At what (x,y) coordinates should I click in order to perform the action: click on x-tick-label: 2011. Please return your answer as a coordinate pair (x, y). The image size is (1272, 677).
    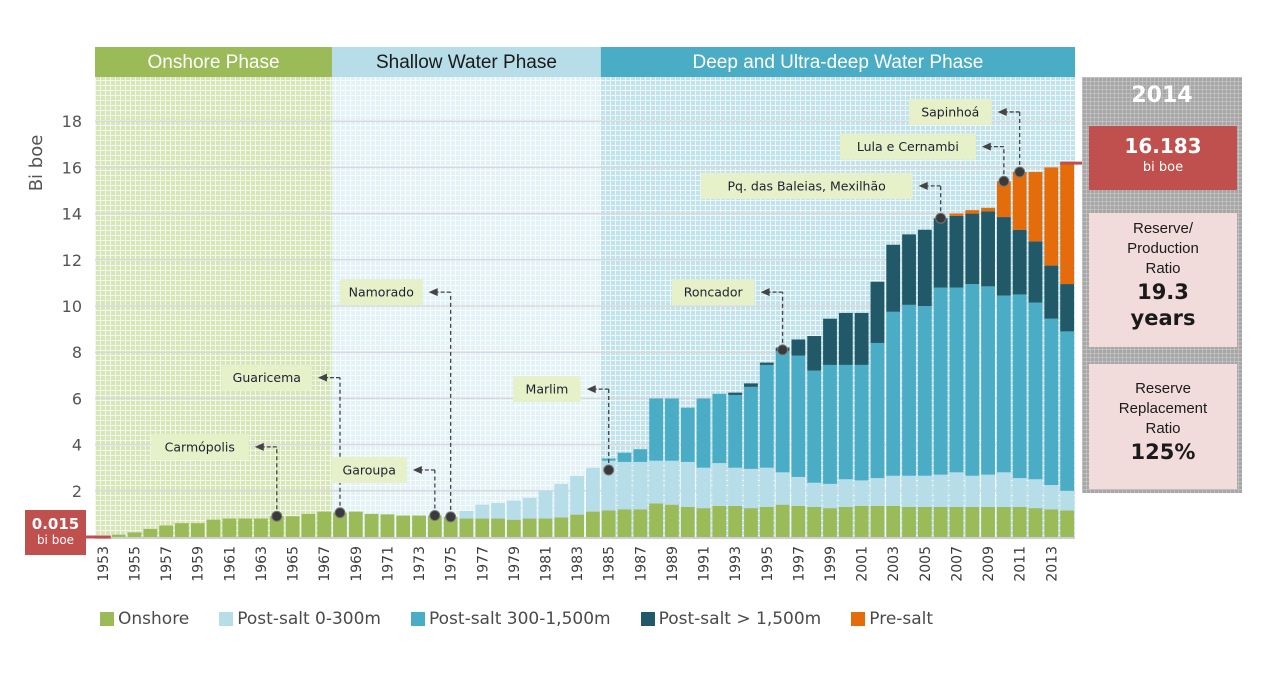
    Looking at the image, I should click on (1021, 564).